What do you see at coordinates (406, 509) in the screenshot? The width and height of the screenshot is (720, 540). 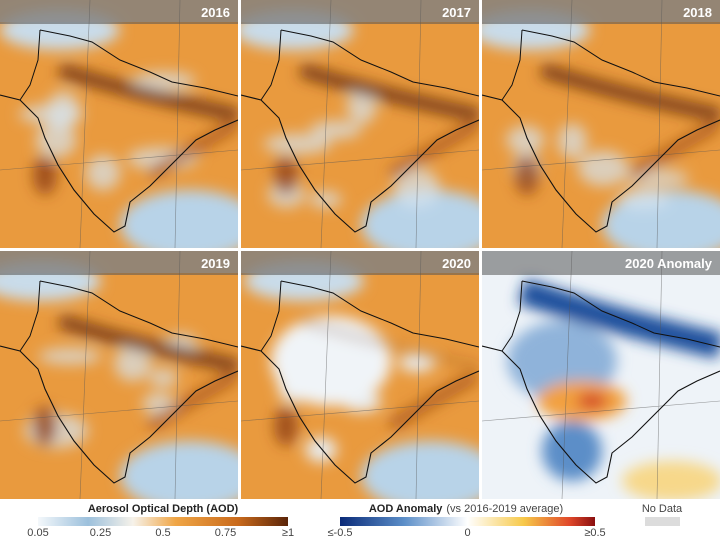 I see `legend-title-main: AOD Anomaly` at bounding box center [406, 509].